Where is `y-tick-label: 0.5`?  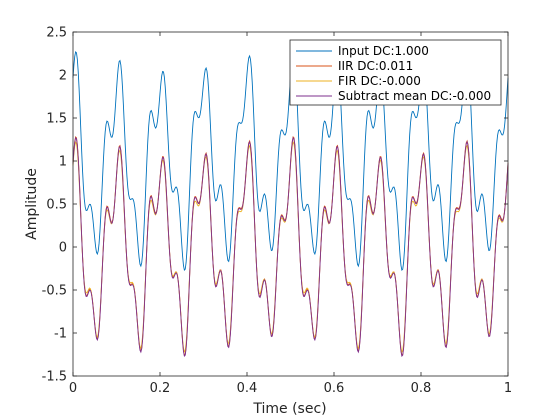 y-tick-label: 0.5 is located at coordinates (56, 205).